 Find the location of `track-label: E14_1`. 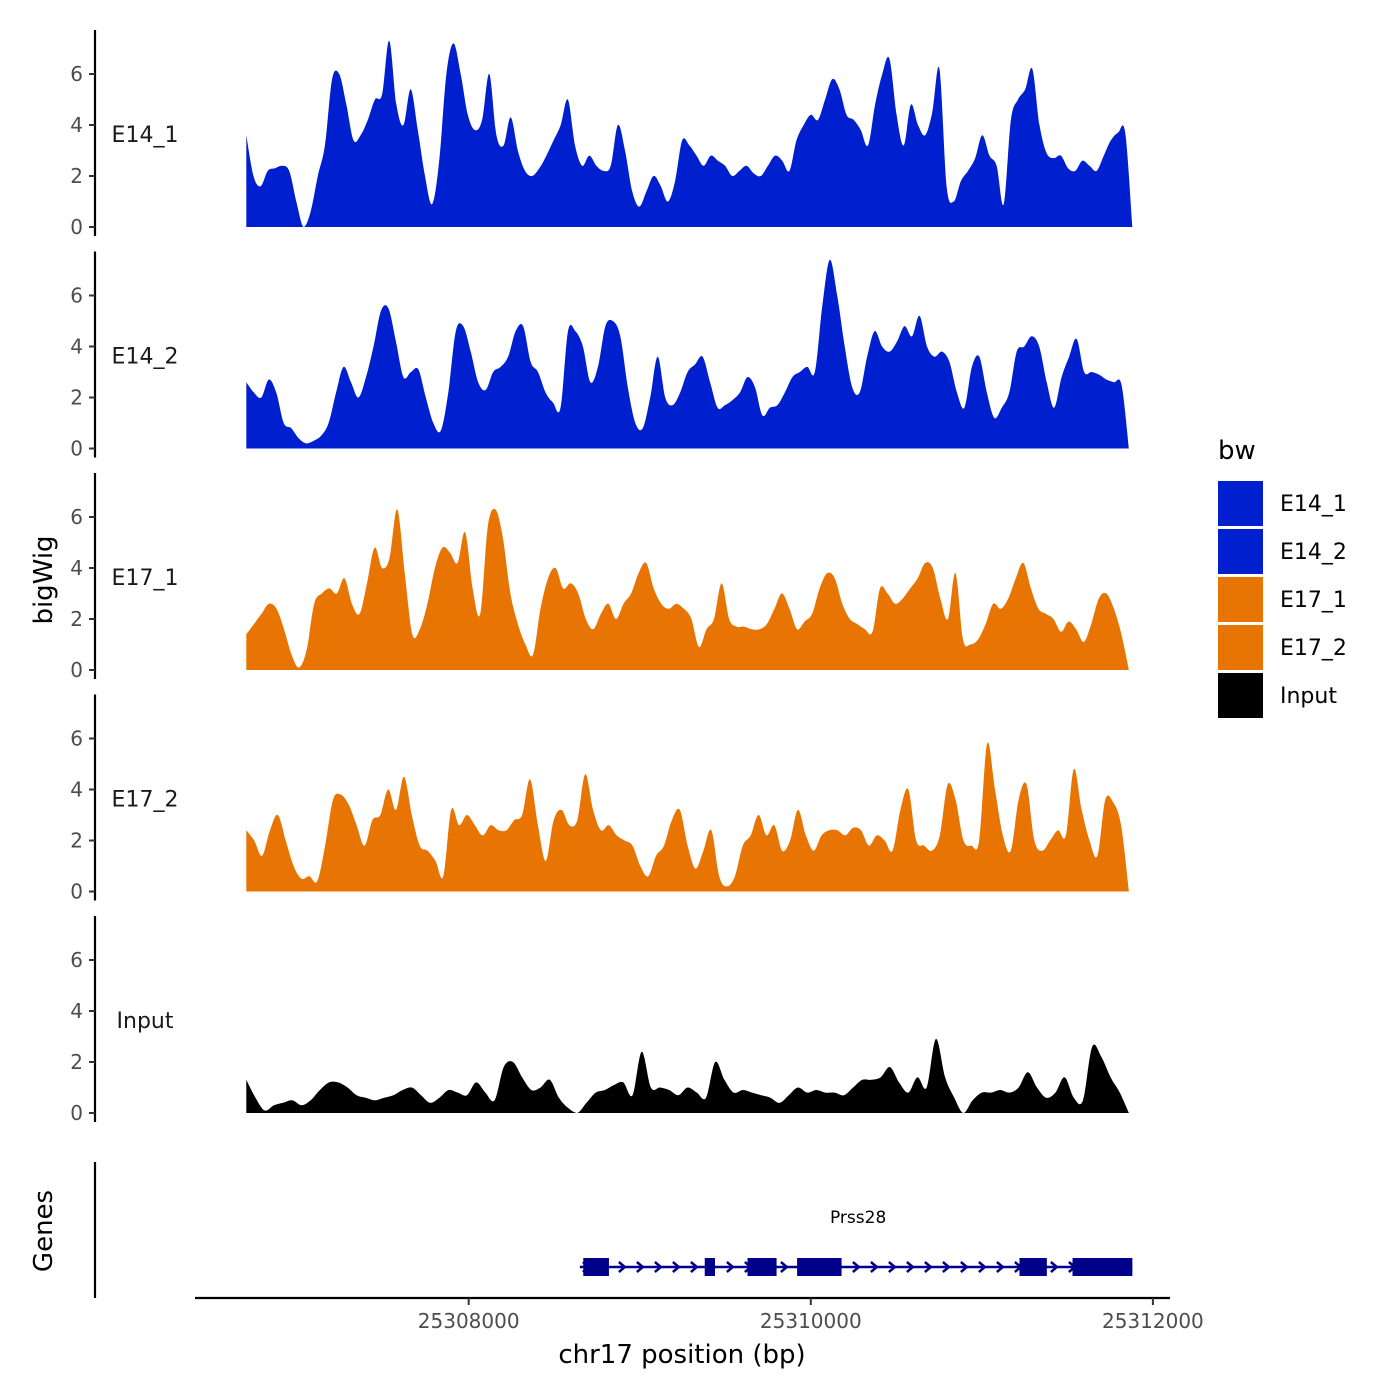

track-label: E14_1 is located at coordinates (145, 135).